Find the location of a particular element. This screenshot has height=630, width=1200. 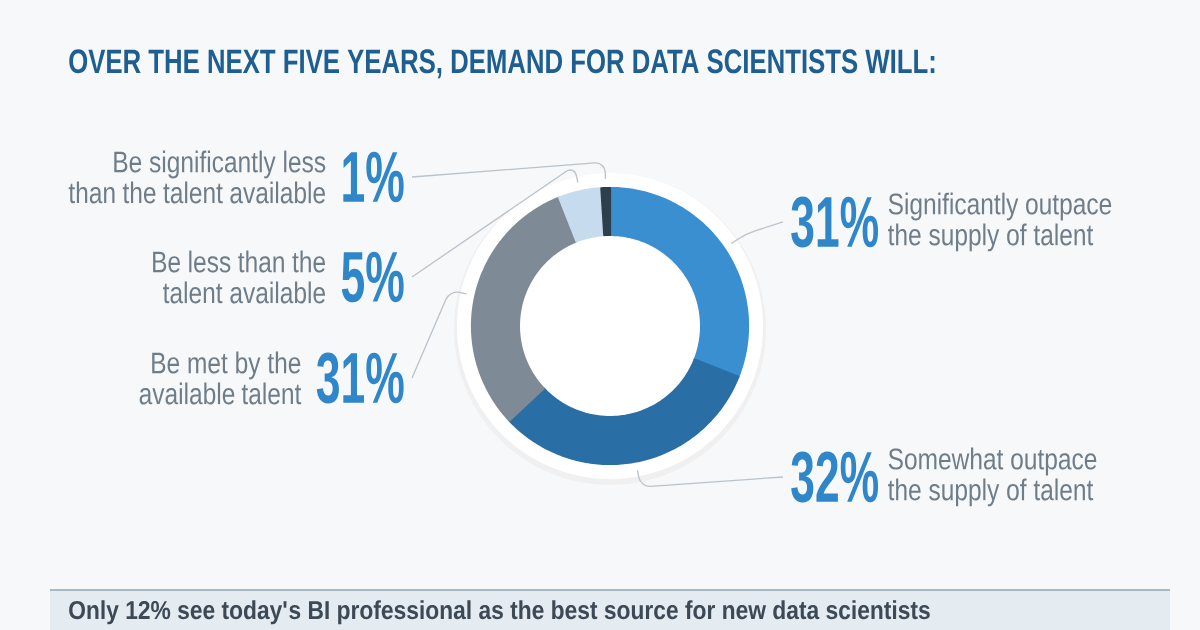

slice-label: Be met by the available talent is located at coordinates (220, 378).